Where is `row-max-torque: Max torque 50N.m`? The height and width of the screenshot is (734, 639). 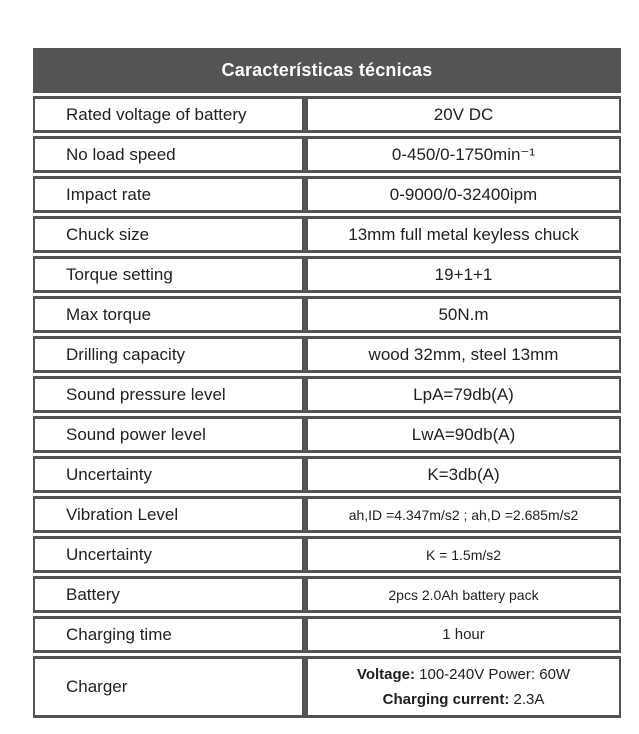
row-max-torque: Max torque 50N.m is located at coordinates (327, 314).